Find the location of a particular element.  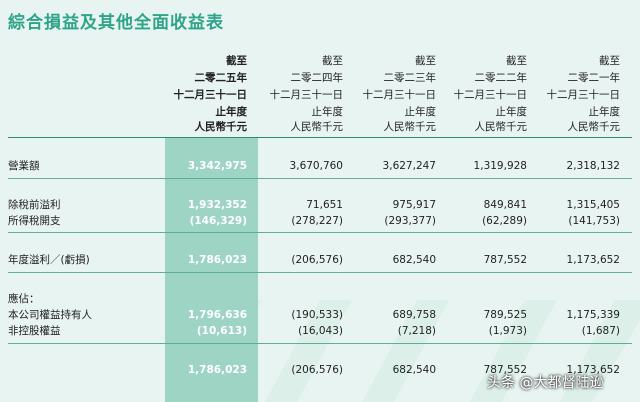

header-row-2: 二零二五年 二零二四年 二零二三年 二零二二年 二零二一年 is located at coordinates (320, 78).